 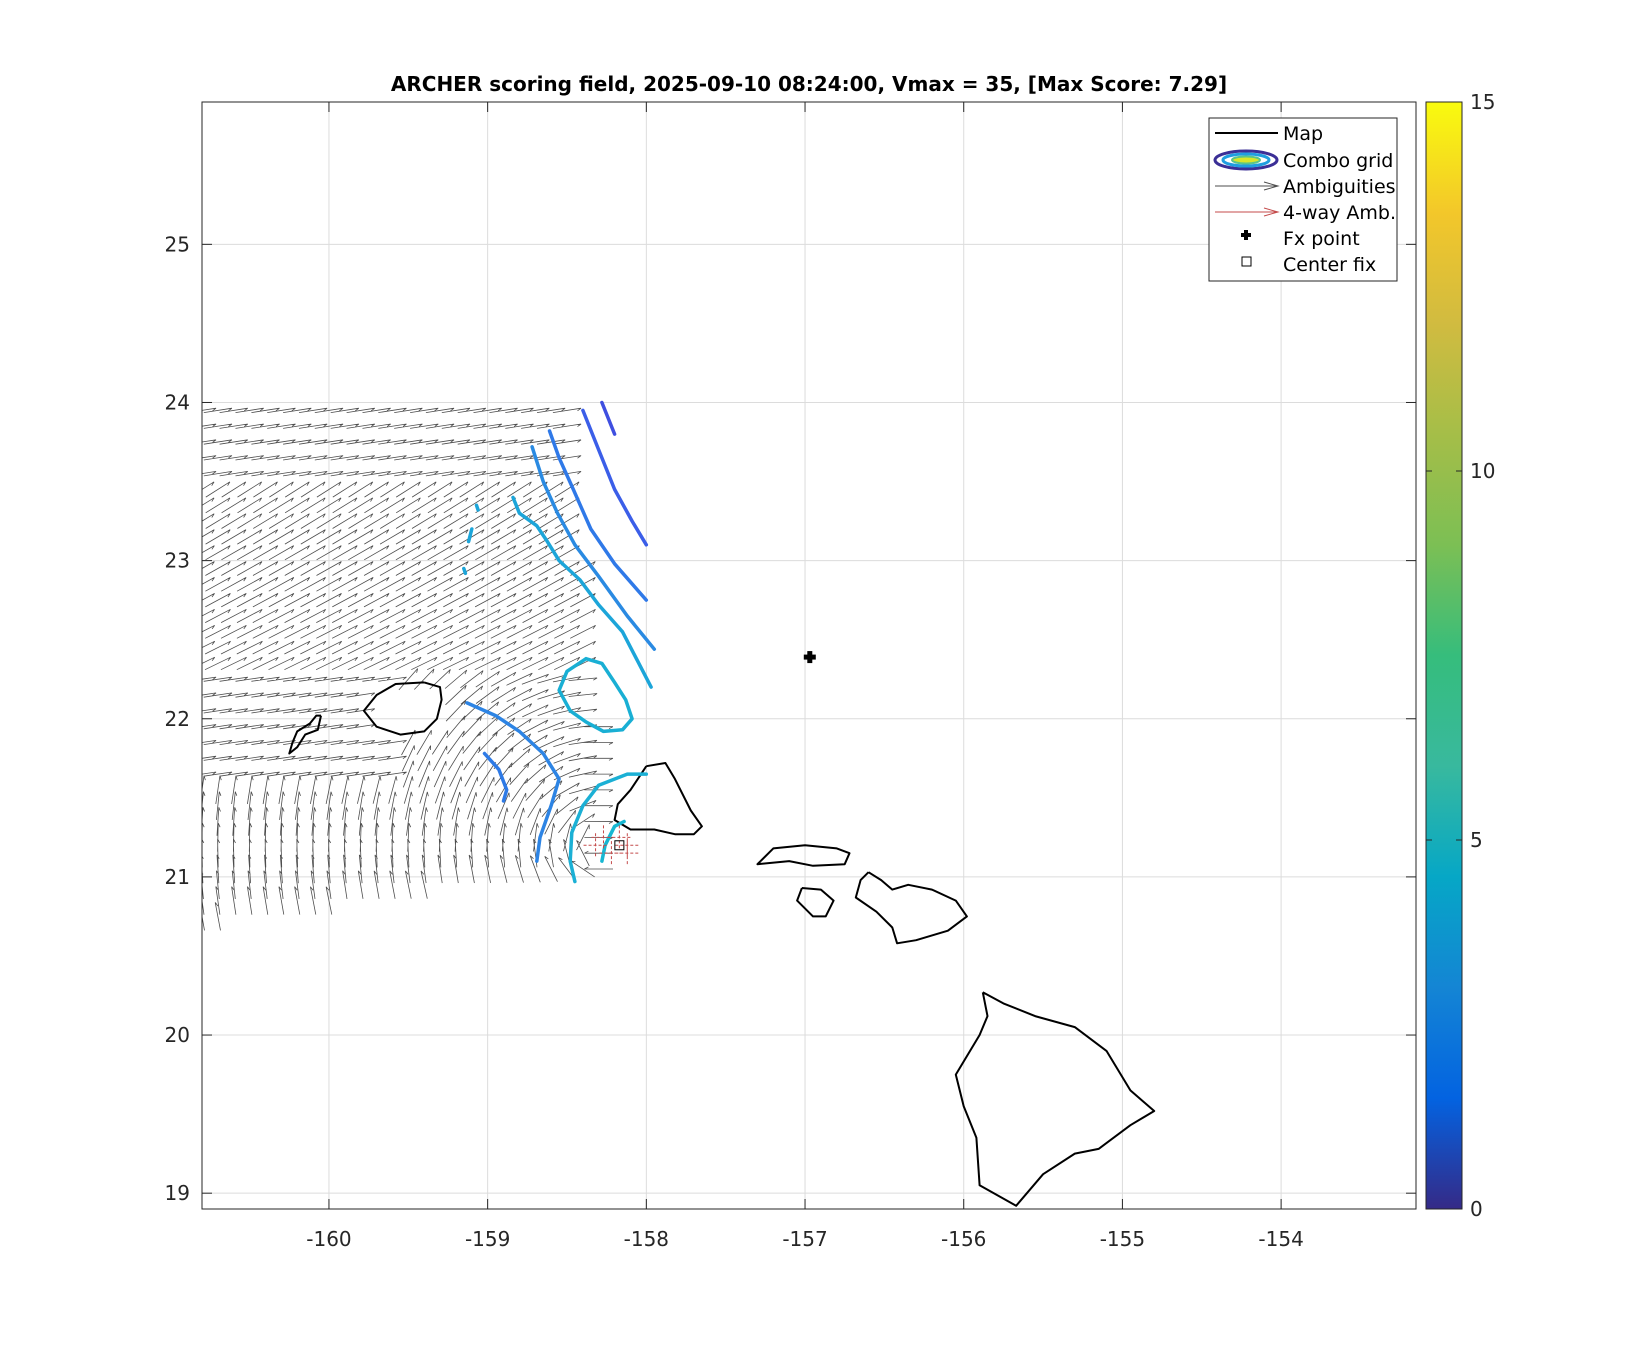 What do you see at coordinates (1246, 261) in the screenshot?
I see `legend-center-fix-square-icon` at bounding box center [1246, 261].